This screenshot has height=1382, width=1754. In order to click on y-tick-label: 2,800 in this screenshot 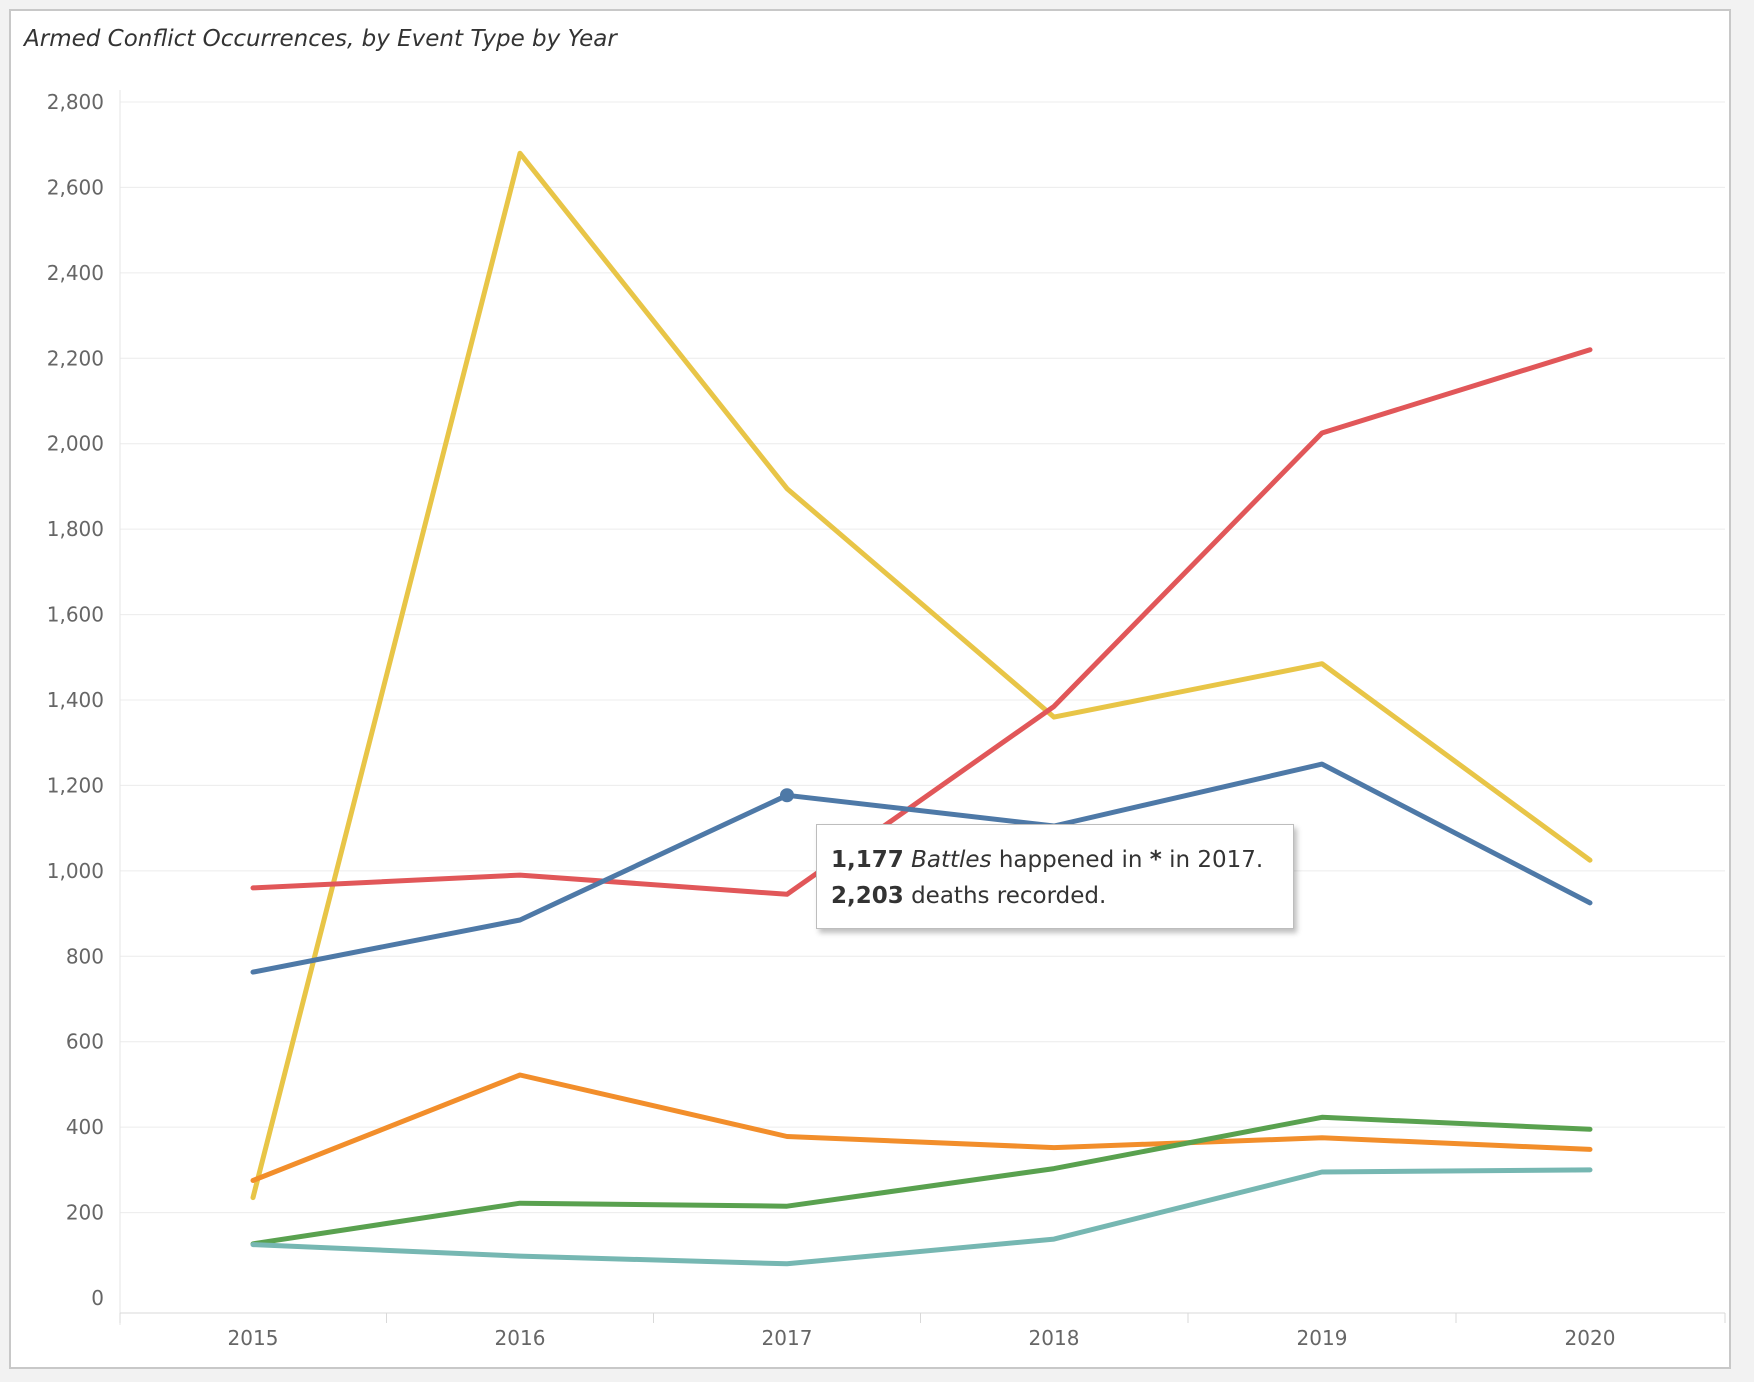, I will do `click(75, 102)`.